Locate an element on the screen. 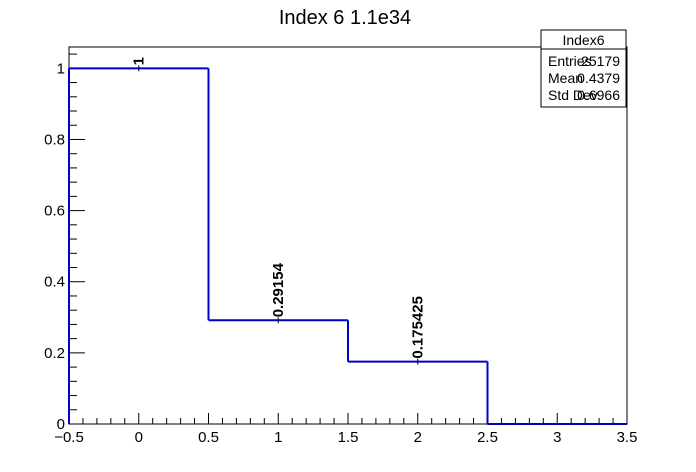 This screenshot has width=696, height=472. stats-stddev-value: 0.6966 is located at coordinates (598, 95).